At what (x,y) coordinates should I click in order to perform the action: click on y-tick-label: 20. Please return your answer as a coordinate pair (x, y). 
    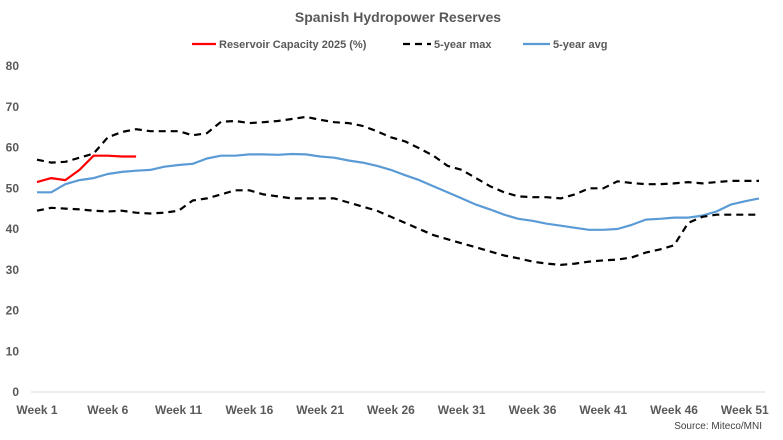
    Looking at the image, I should click on (13, 311).